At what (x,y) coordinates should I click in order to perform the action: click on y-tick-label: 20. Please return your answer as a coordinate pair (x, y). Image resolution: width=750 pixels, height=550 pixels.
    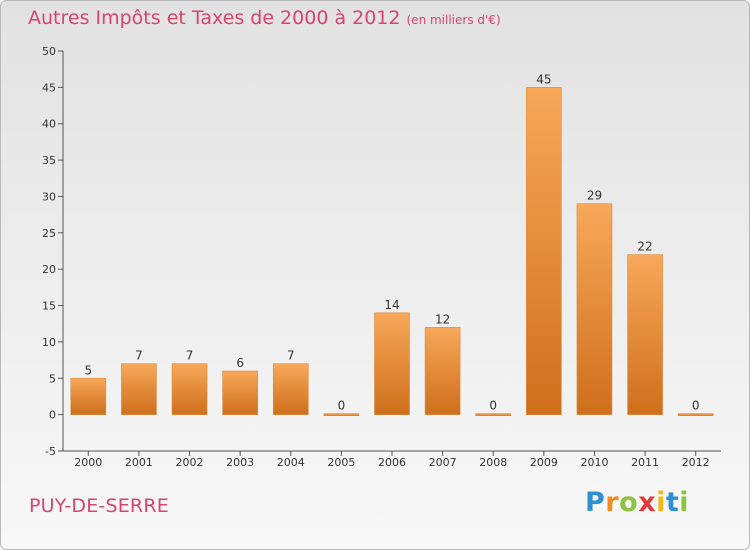
    Looking at the image, I should click on (49, 269).